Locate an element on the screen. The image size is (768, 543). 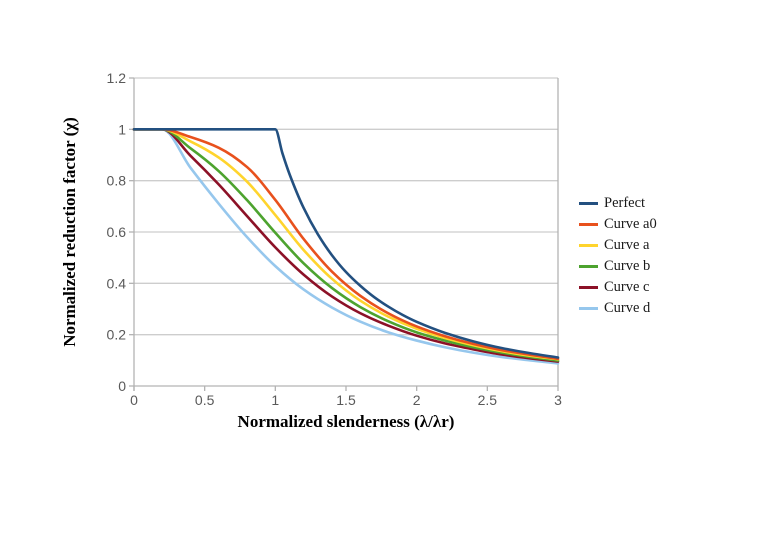
legend-swatch-curve-d is located at coordinates (588, 308).